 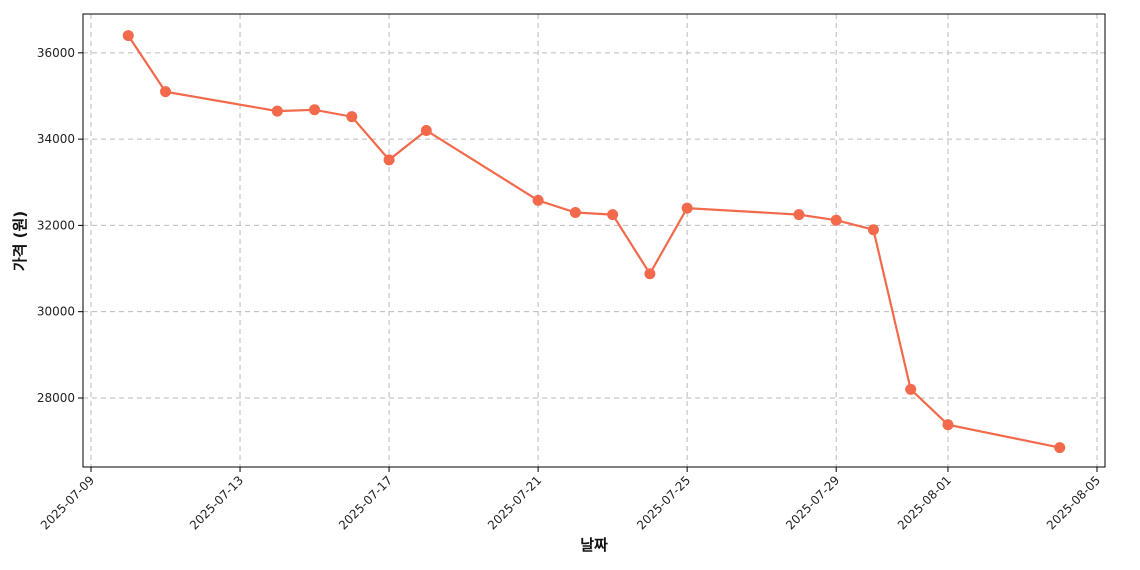 I want to click on y-tick-label: 28000, so click(x=56, y=398).